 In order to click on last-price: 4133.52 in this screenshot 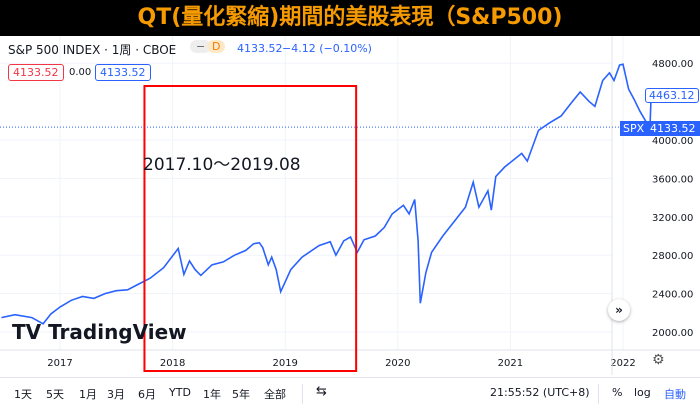, I will do `click(260, 48)`.